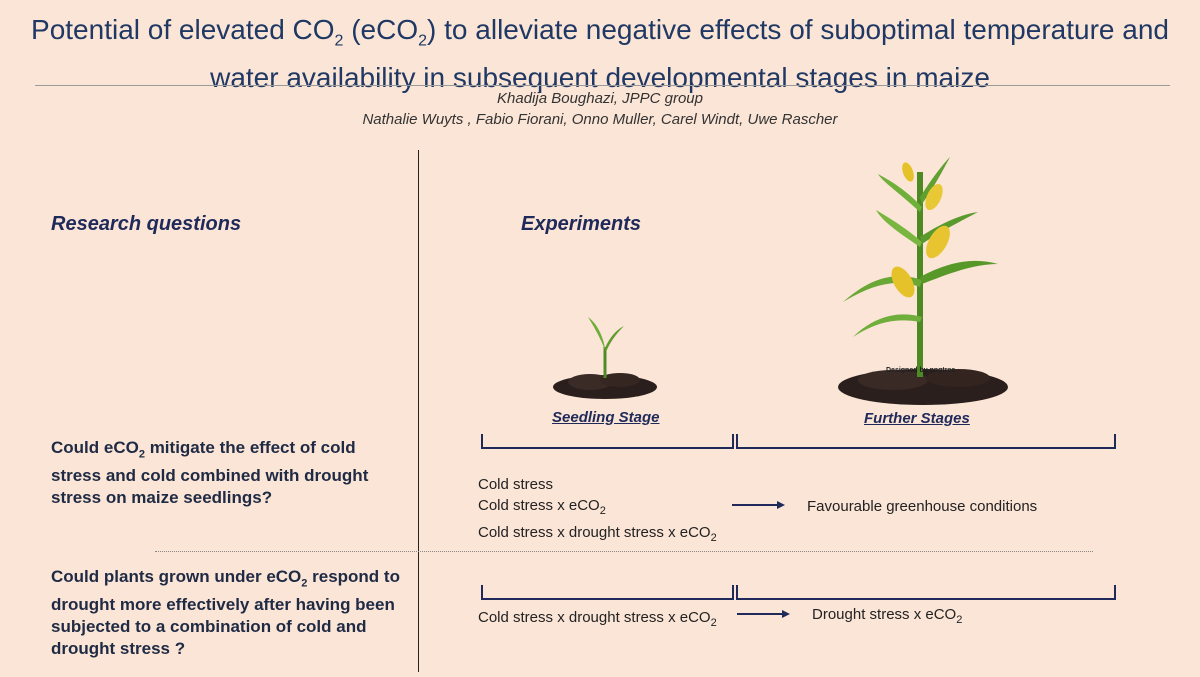  I want to click on title-divider, so click(602, 85).